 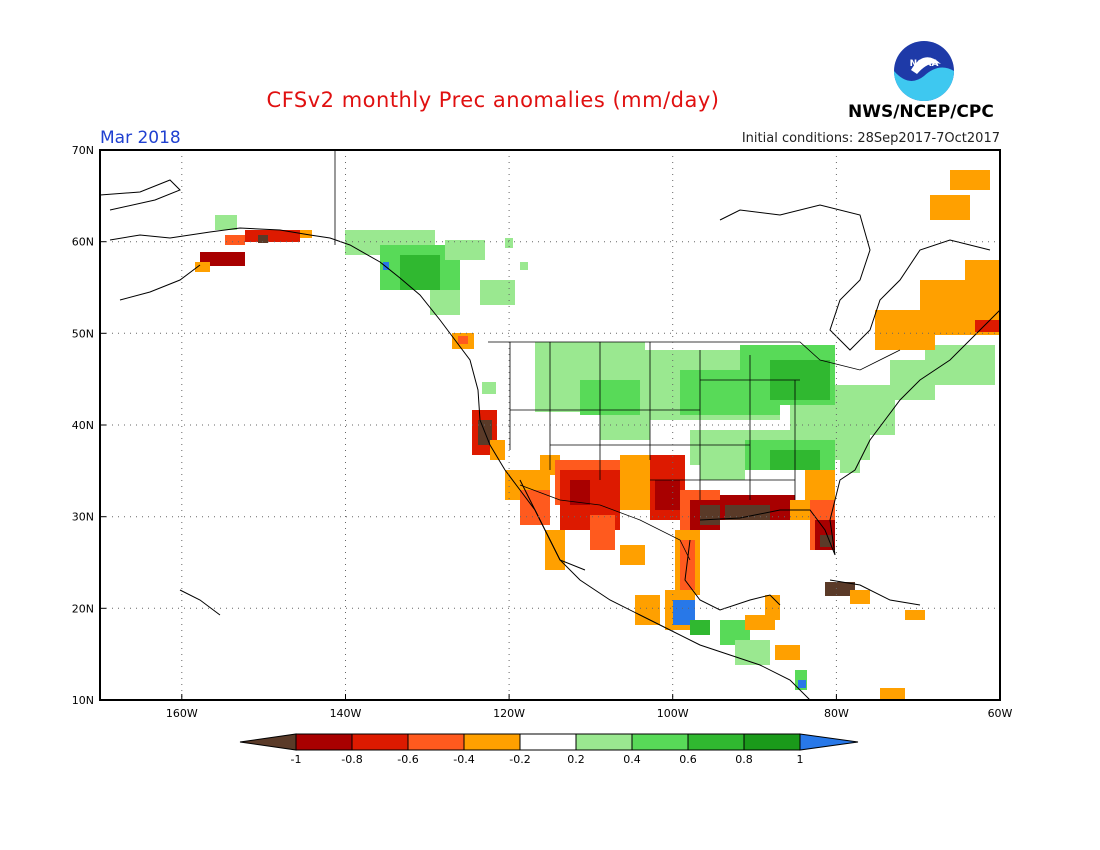 I want to click on colorbar-label: 0.8, so click(x=744, y=759).